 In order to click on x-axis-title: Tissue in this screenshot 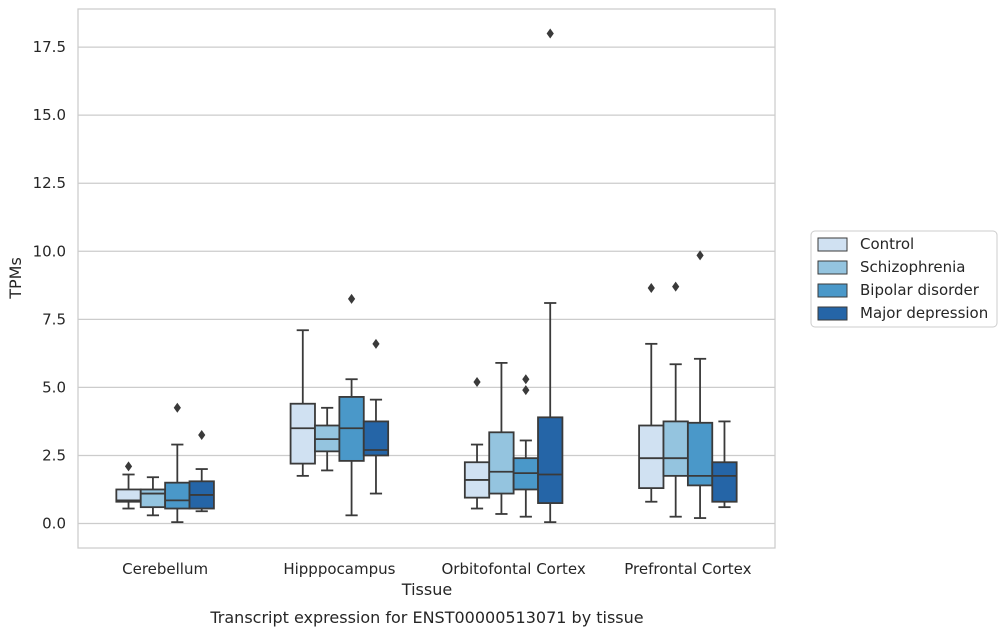, I will do `click(426, 589)`.